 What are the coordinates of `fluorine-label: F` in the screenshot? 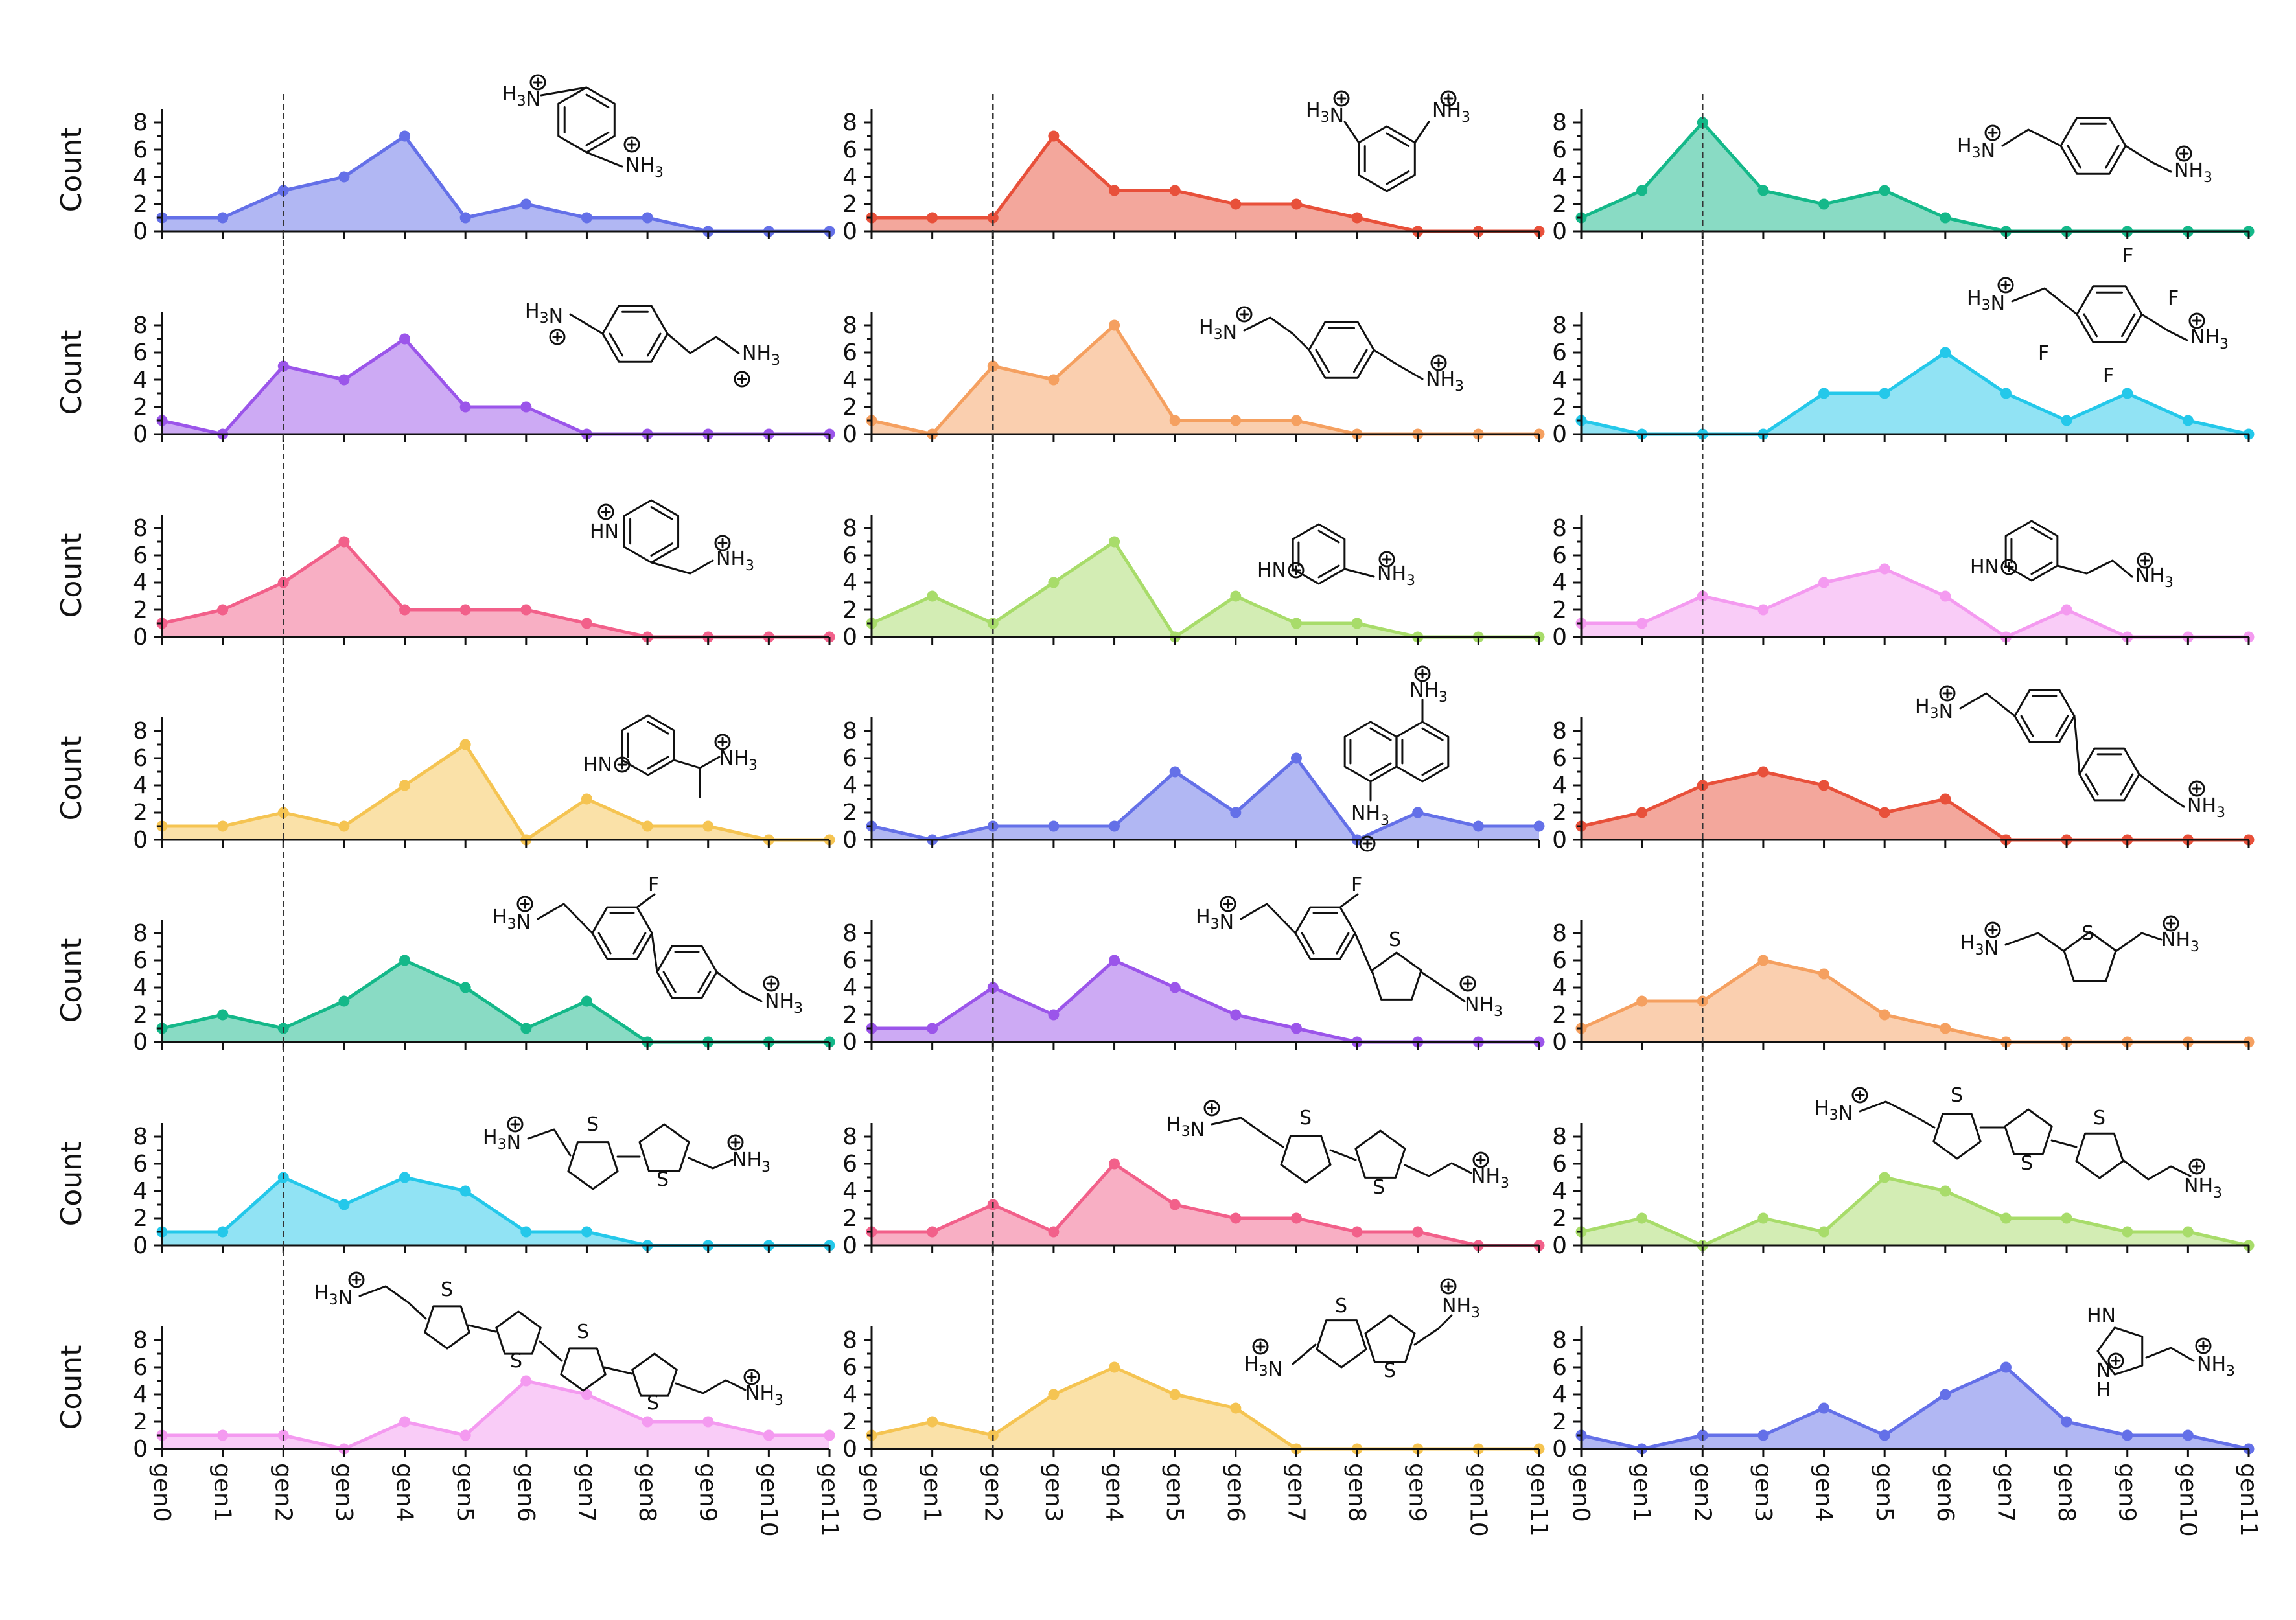 It's located at (2127, 256).